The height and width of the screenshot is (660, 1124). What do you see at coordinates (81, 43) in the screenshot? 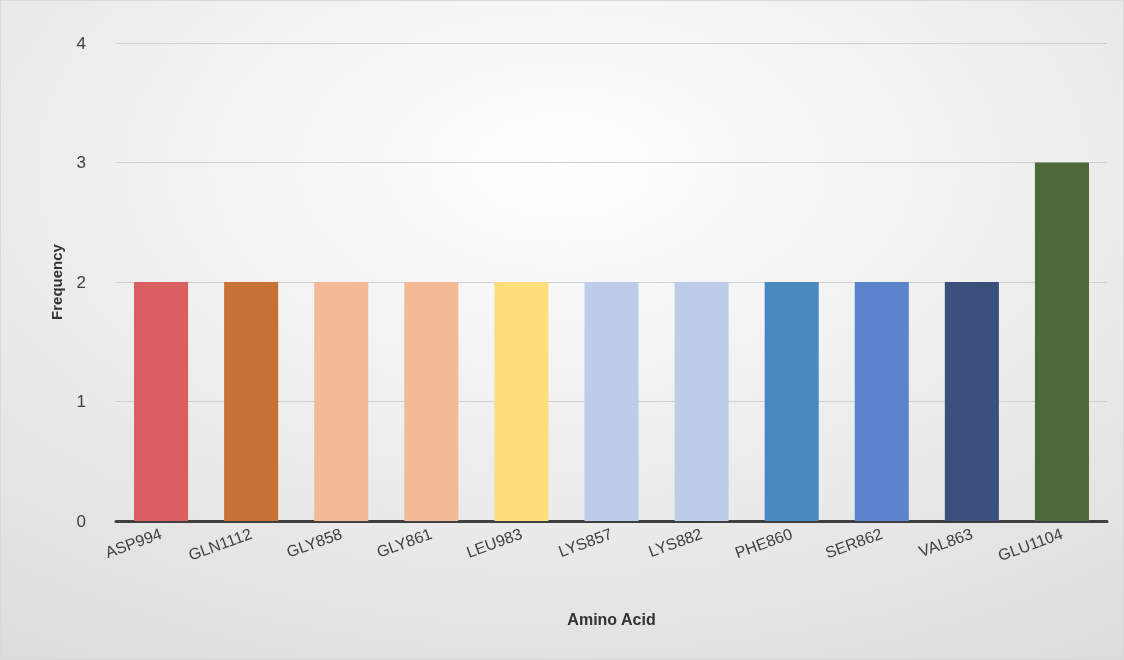
I see `y-tick-label: 4` at bounding box center [81, 43].